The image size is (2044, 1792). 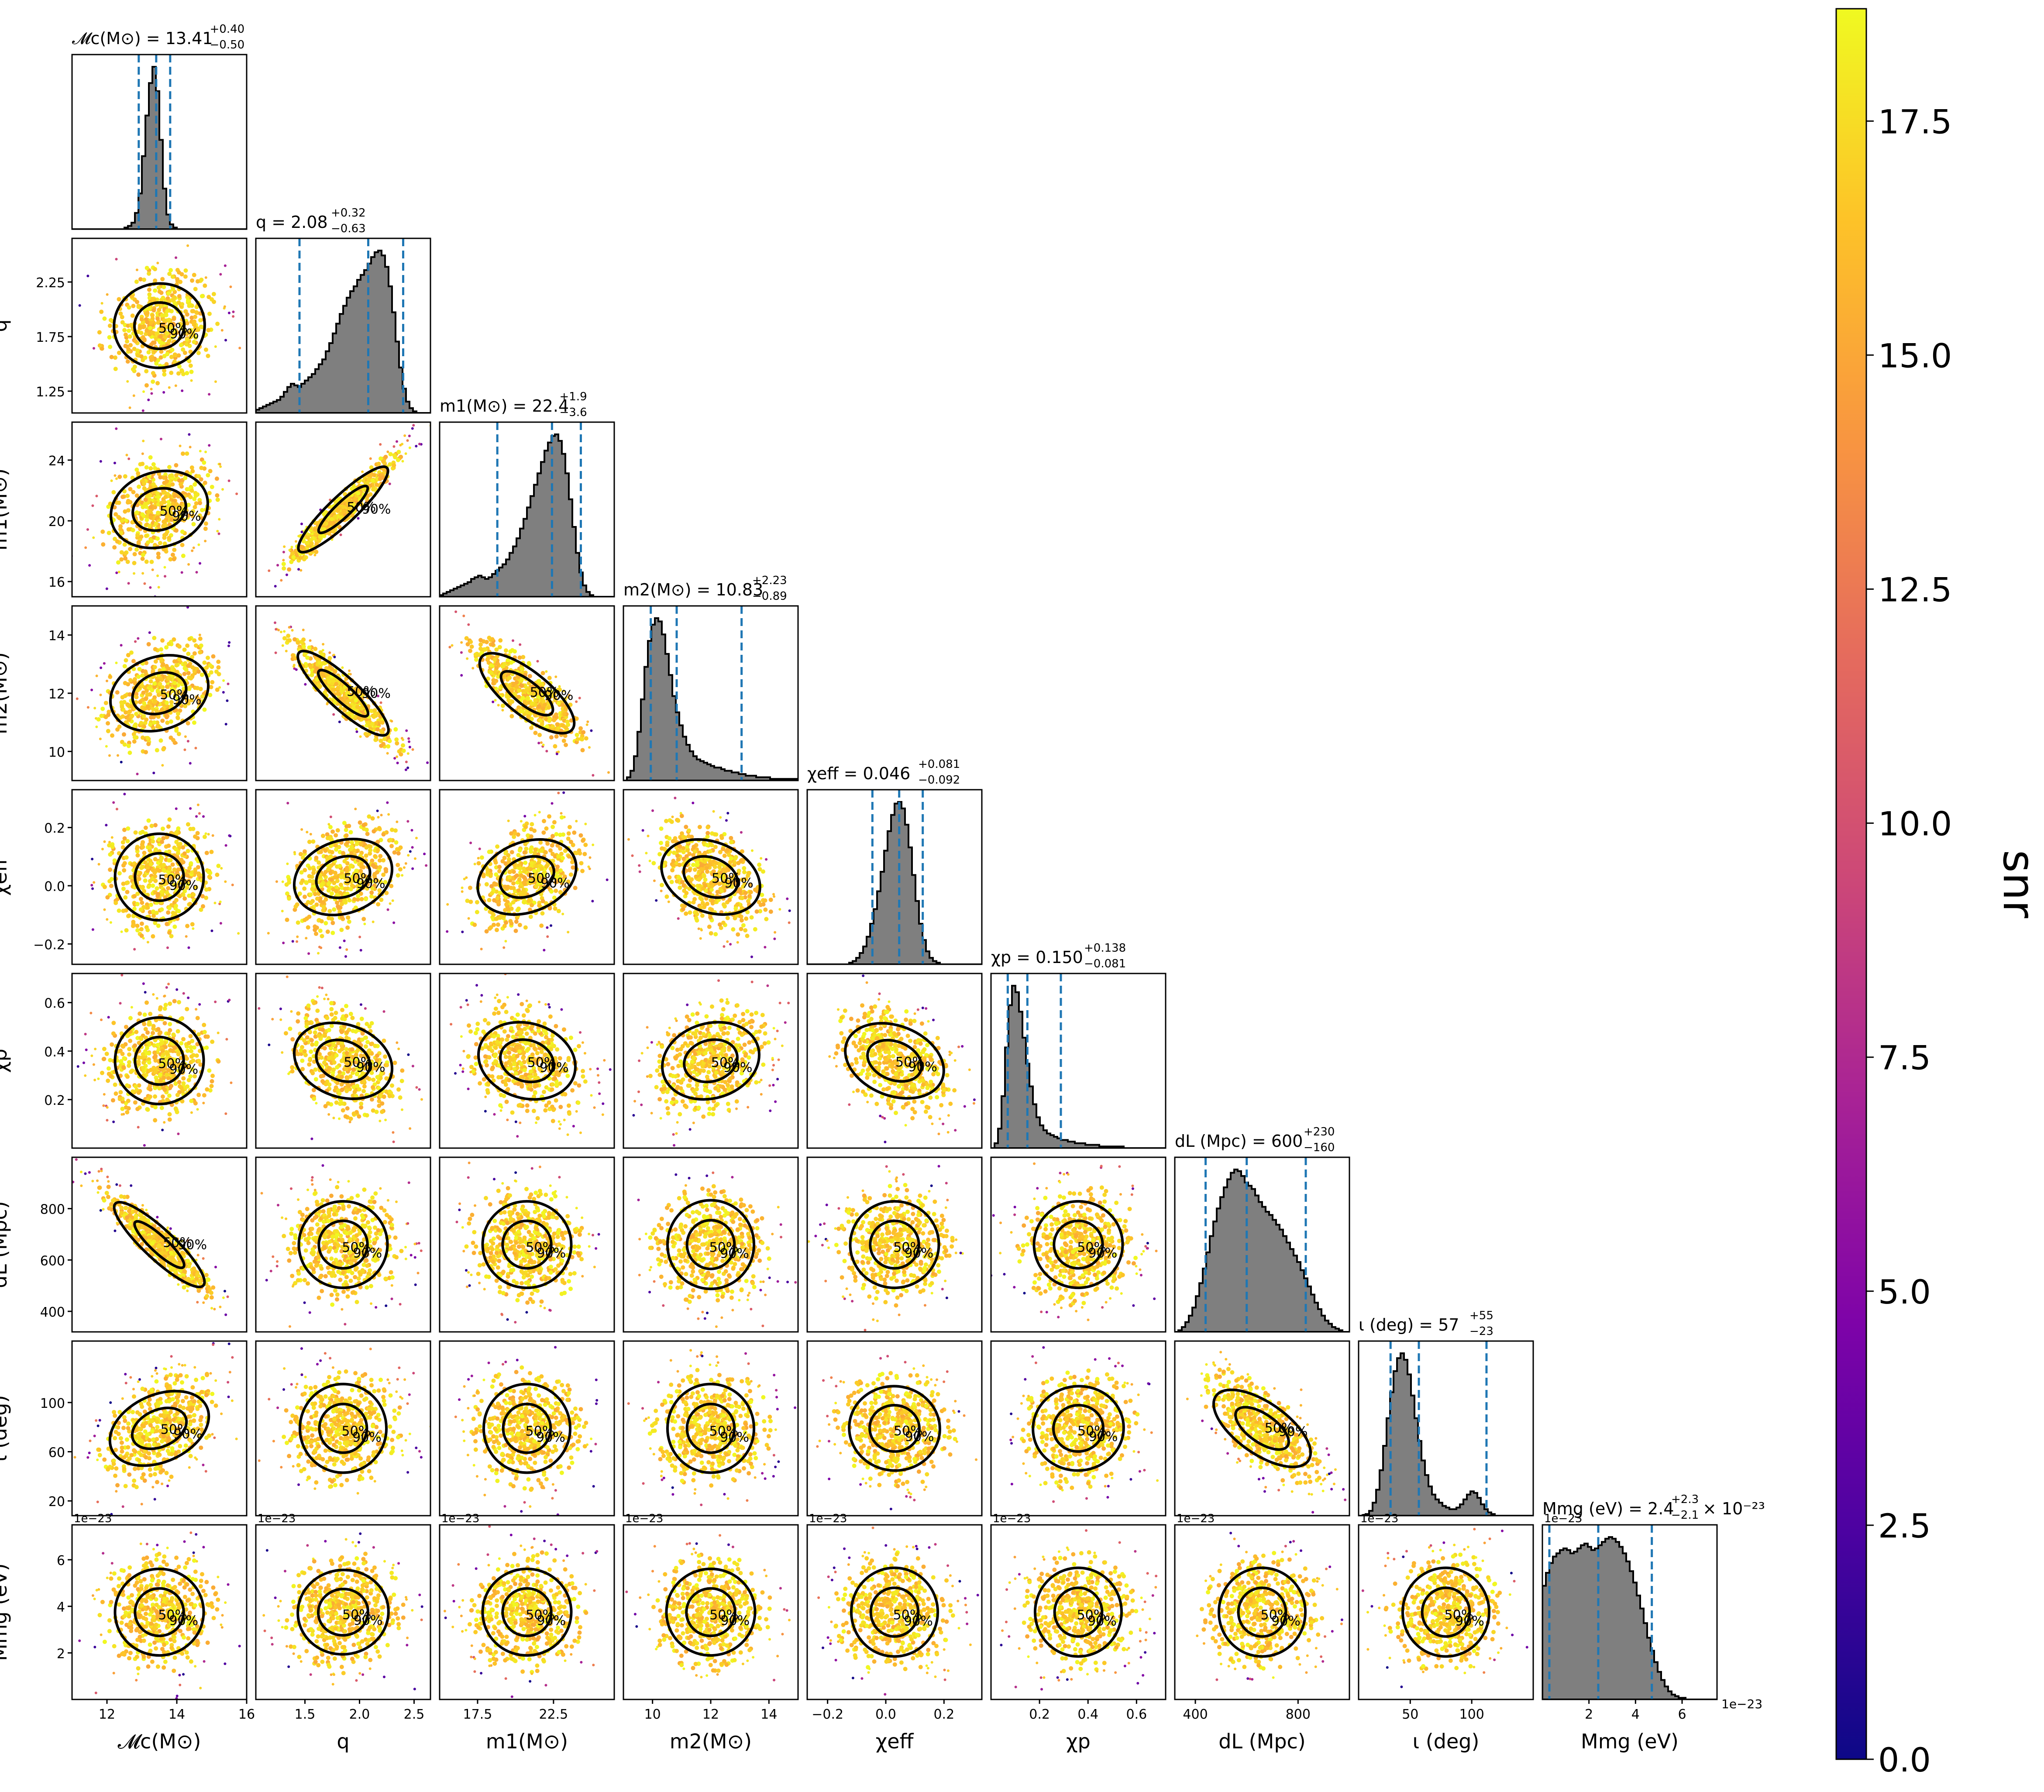 I want to click on panel-frame, so click(x=711, y=693).